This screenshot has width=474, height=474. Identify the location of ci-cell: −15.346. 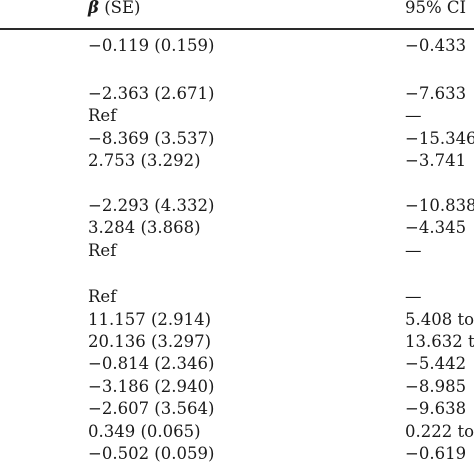
(439, 138).